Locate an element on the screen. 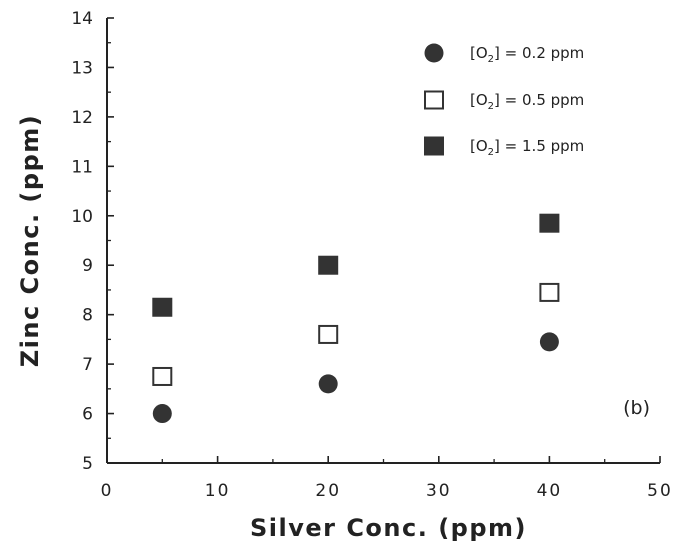 This screenshot has width=681, height=549. x-tick-label: 20 is located at coordinates (328, 491).